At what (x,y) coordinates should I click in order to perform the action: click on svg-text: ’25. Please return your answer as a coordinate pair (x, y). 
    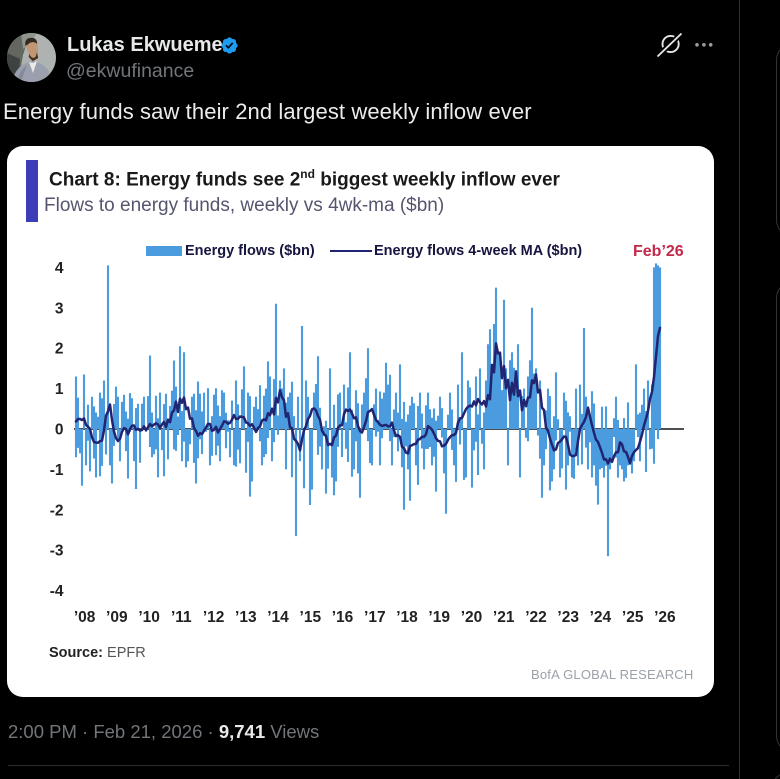
    Looking at the image, I should click on (633, 617).